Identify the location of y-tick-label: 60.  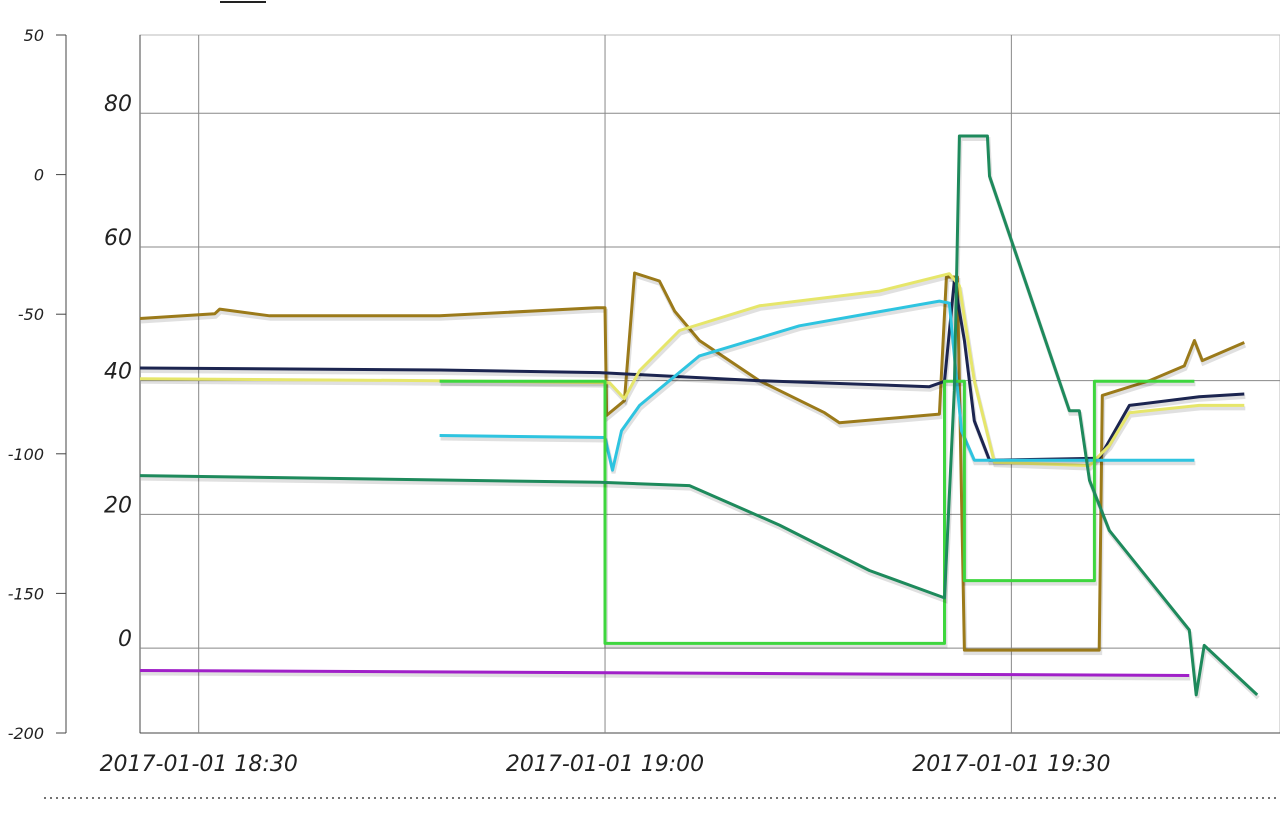
(118, 238).